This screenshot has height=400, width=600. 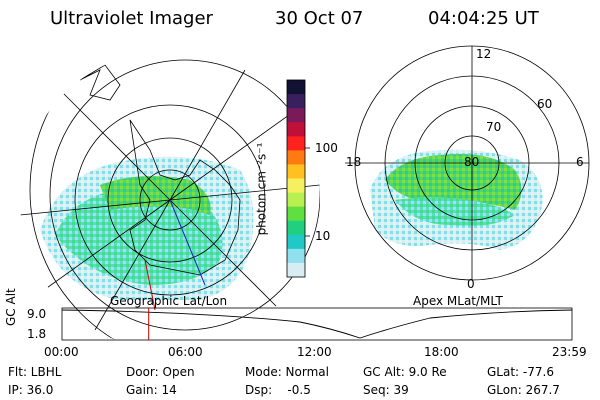 What do you see at coordinates (287, 372) in the screenshot?
I see `mode-status: Mode: Normal` at bounding box center [287, 372].